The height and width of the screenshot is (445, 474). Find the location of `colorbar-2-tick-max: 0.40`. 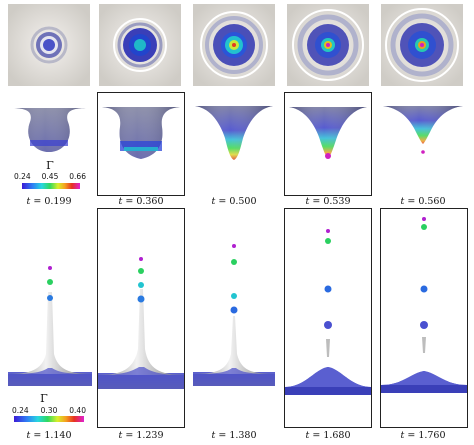

colorbar-2-tick-max: 0.40 is located at coordinates (77, 410).